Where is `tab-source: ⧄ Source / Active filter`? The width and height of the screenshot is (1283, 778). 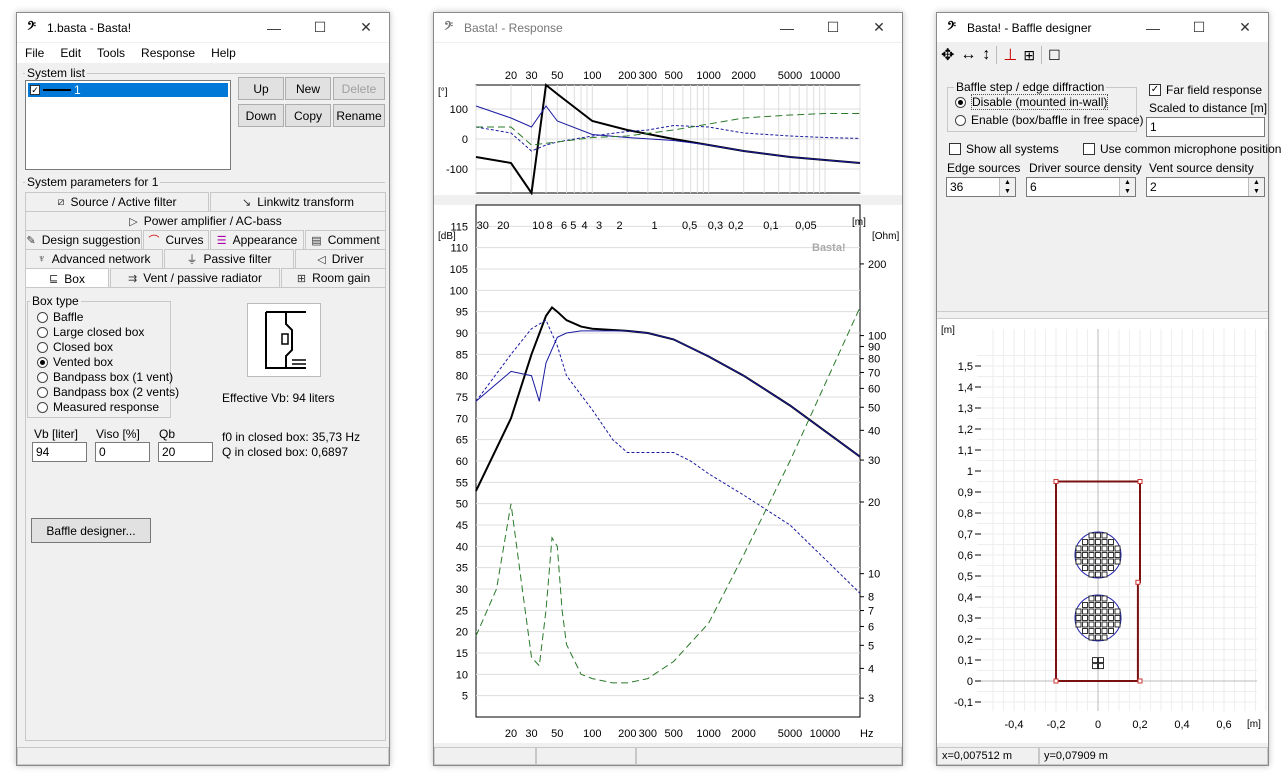 tab-source: ⧄ Source / Active filter is located at coordinates (117, 201).